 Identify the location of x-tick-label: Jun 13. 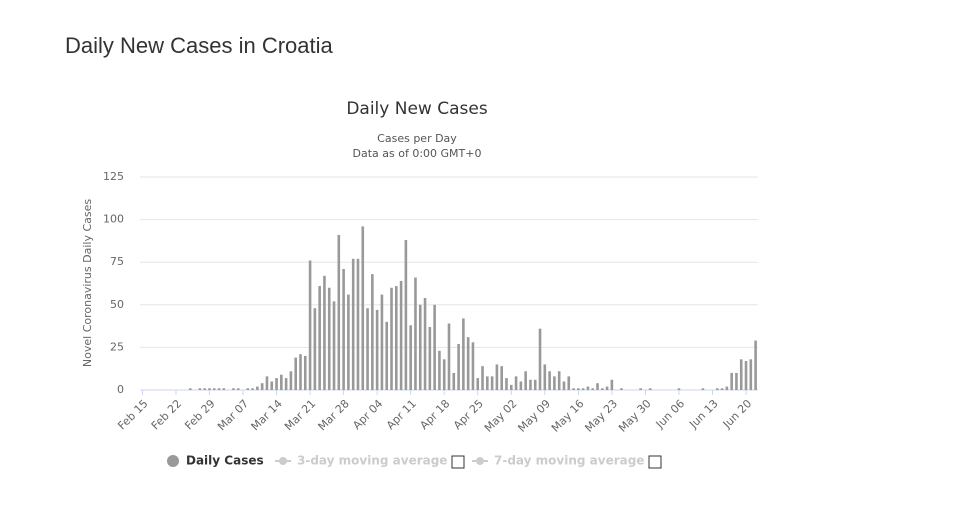
(703, 414).